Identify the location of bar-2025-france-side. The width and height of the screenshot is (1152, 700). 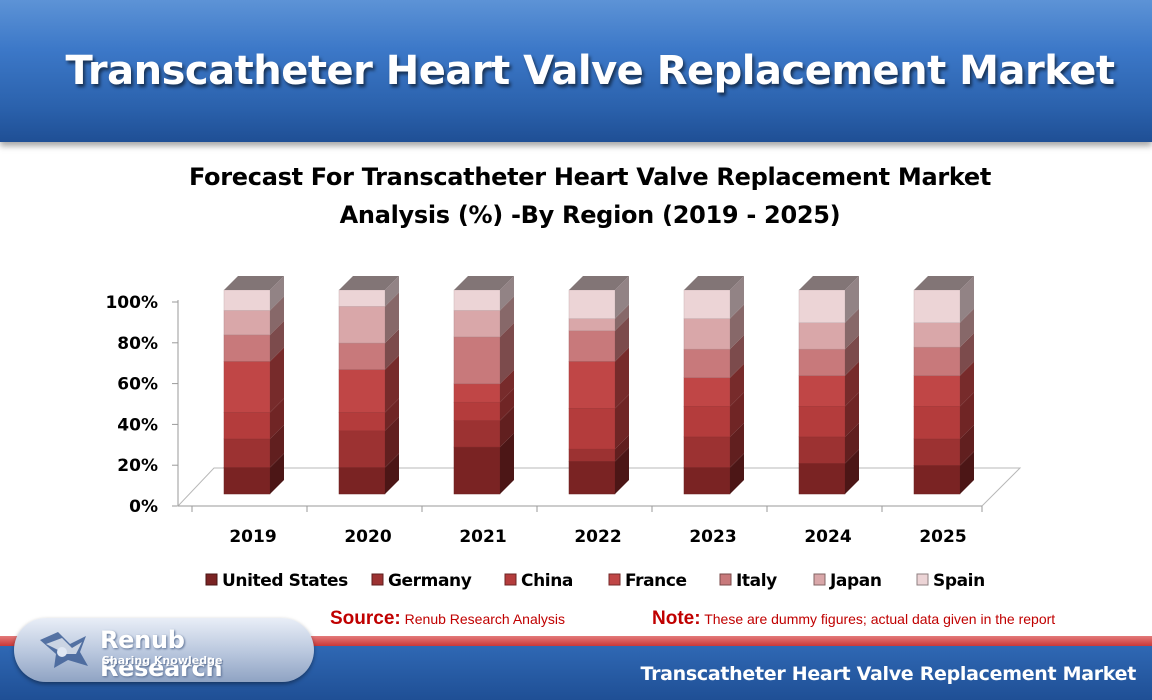
(967, 384).